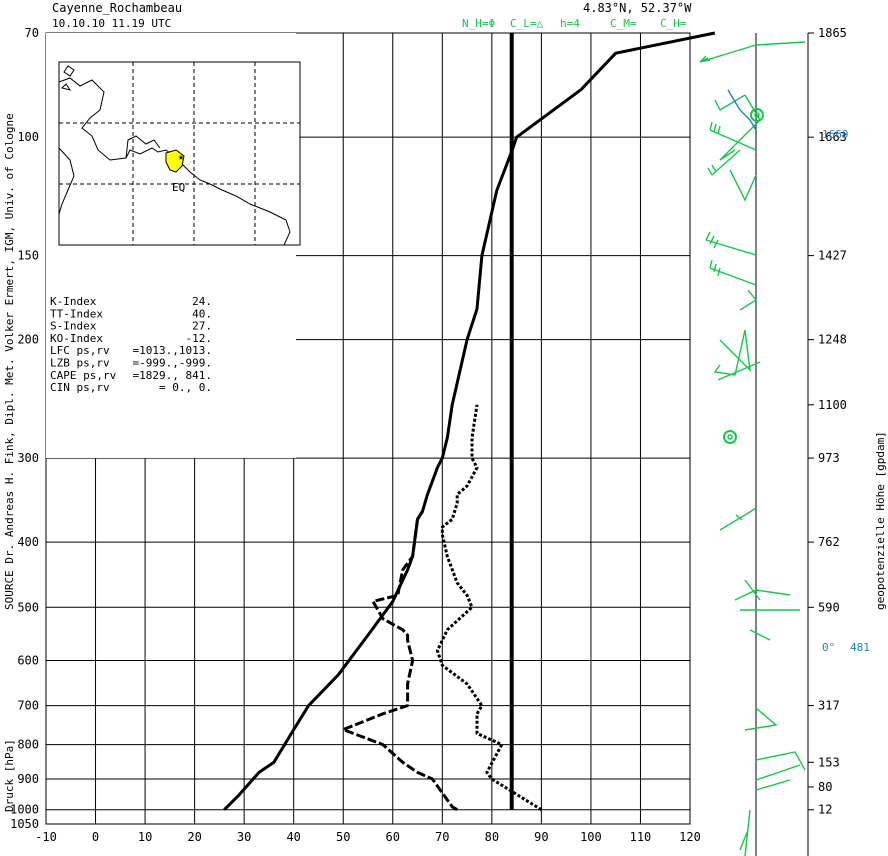 Image resolution: width=888 pixels, height=856 pixels. I want to click on cloud-code: h=4, so click(570, 23).